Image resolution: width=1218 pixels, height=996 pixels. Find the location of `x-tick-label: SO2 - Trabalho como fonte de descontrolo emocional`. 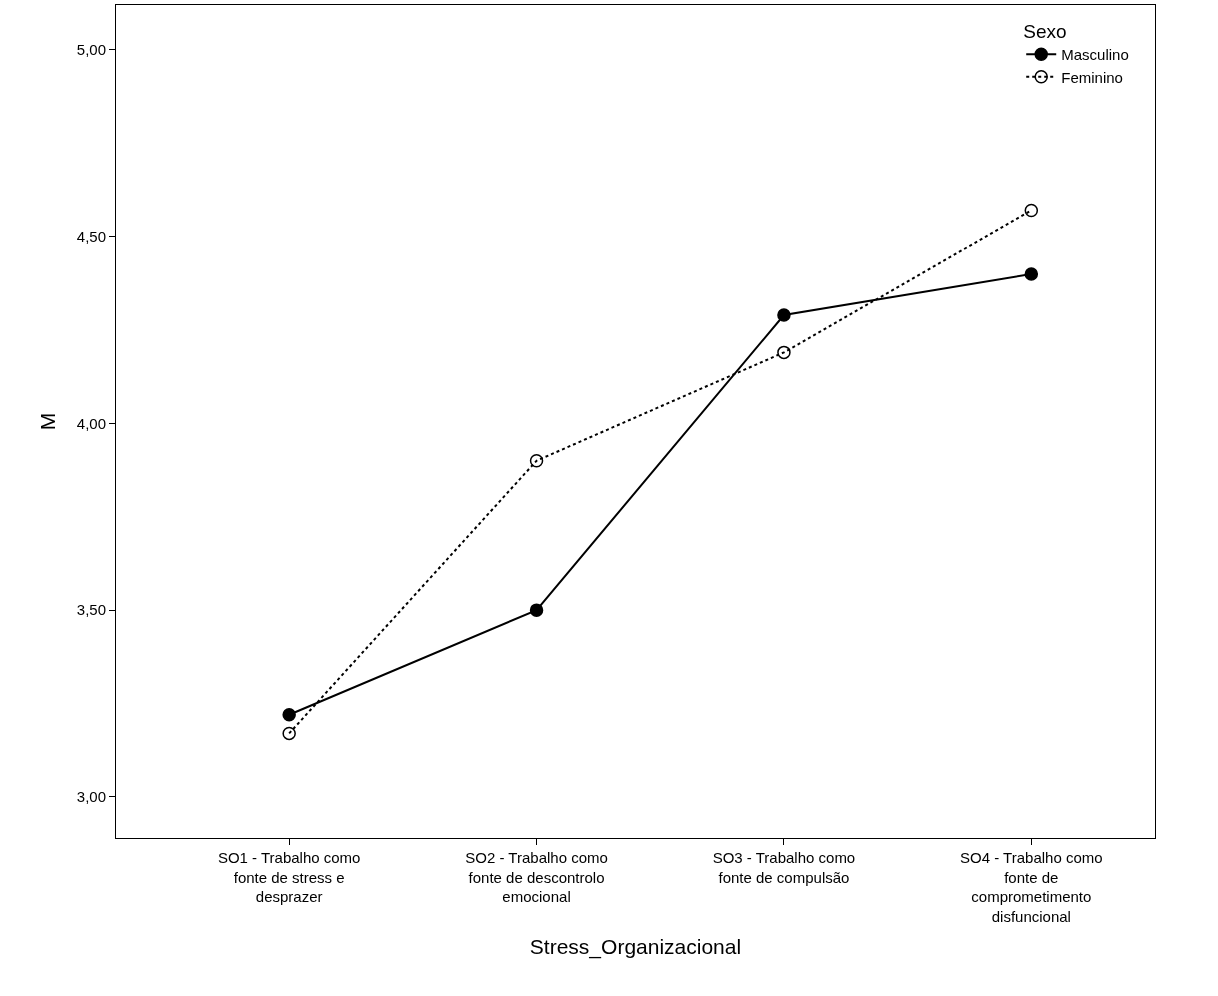

x-tick-label: SO2 - Trabalho como fonte de descontrolo emocional is located at coordinates (536, 877).